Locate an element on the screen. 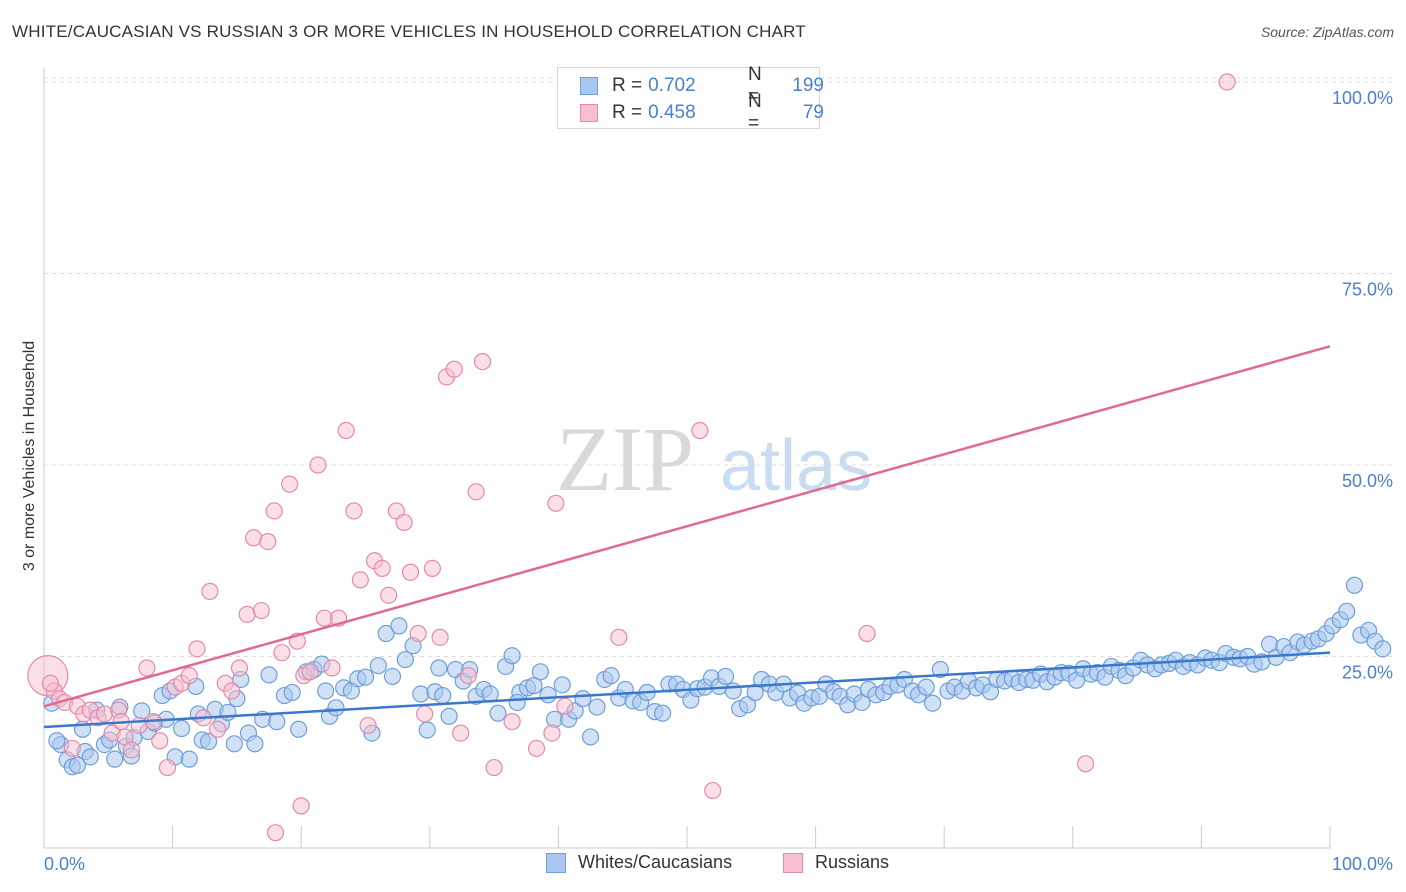 The image size is (1406, 892). legend-item-russians: Russians is located at coordinates (836, 862).